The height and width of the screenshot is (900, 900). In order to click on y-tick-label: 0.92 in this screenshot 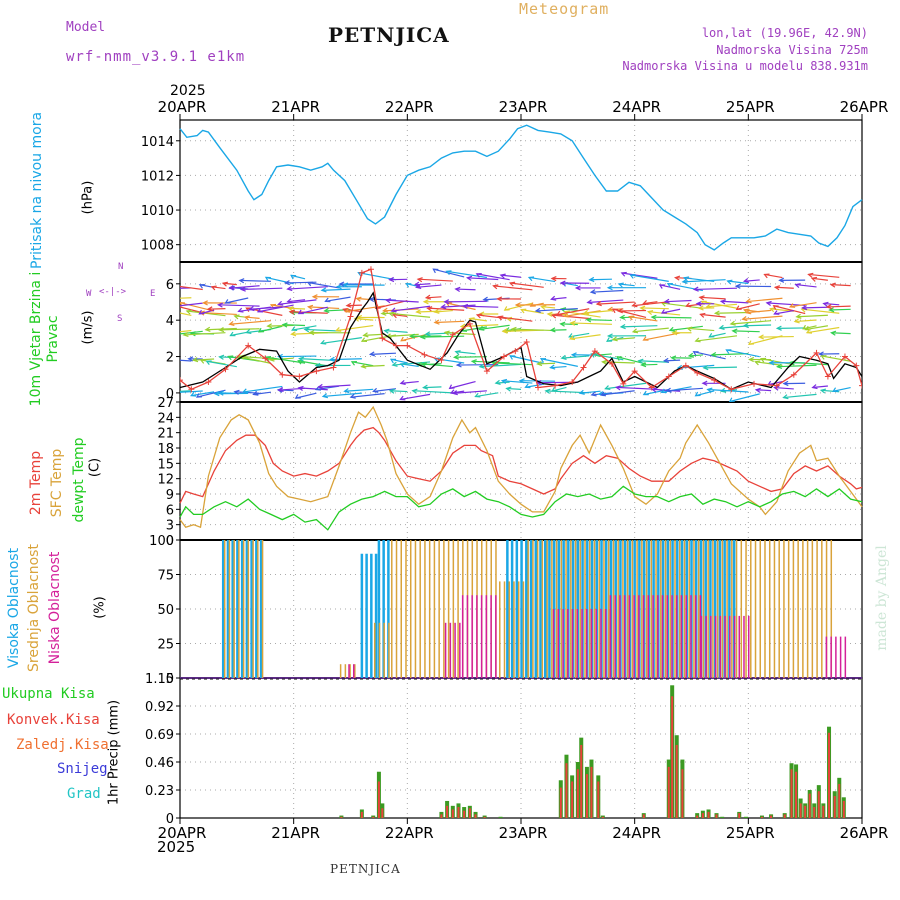, I will do `click(159, 707)`.